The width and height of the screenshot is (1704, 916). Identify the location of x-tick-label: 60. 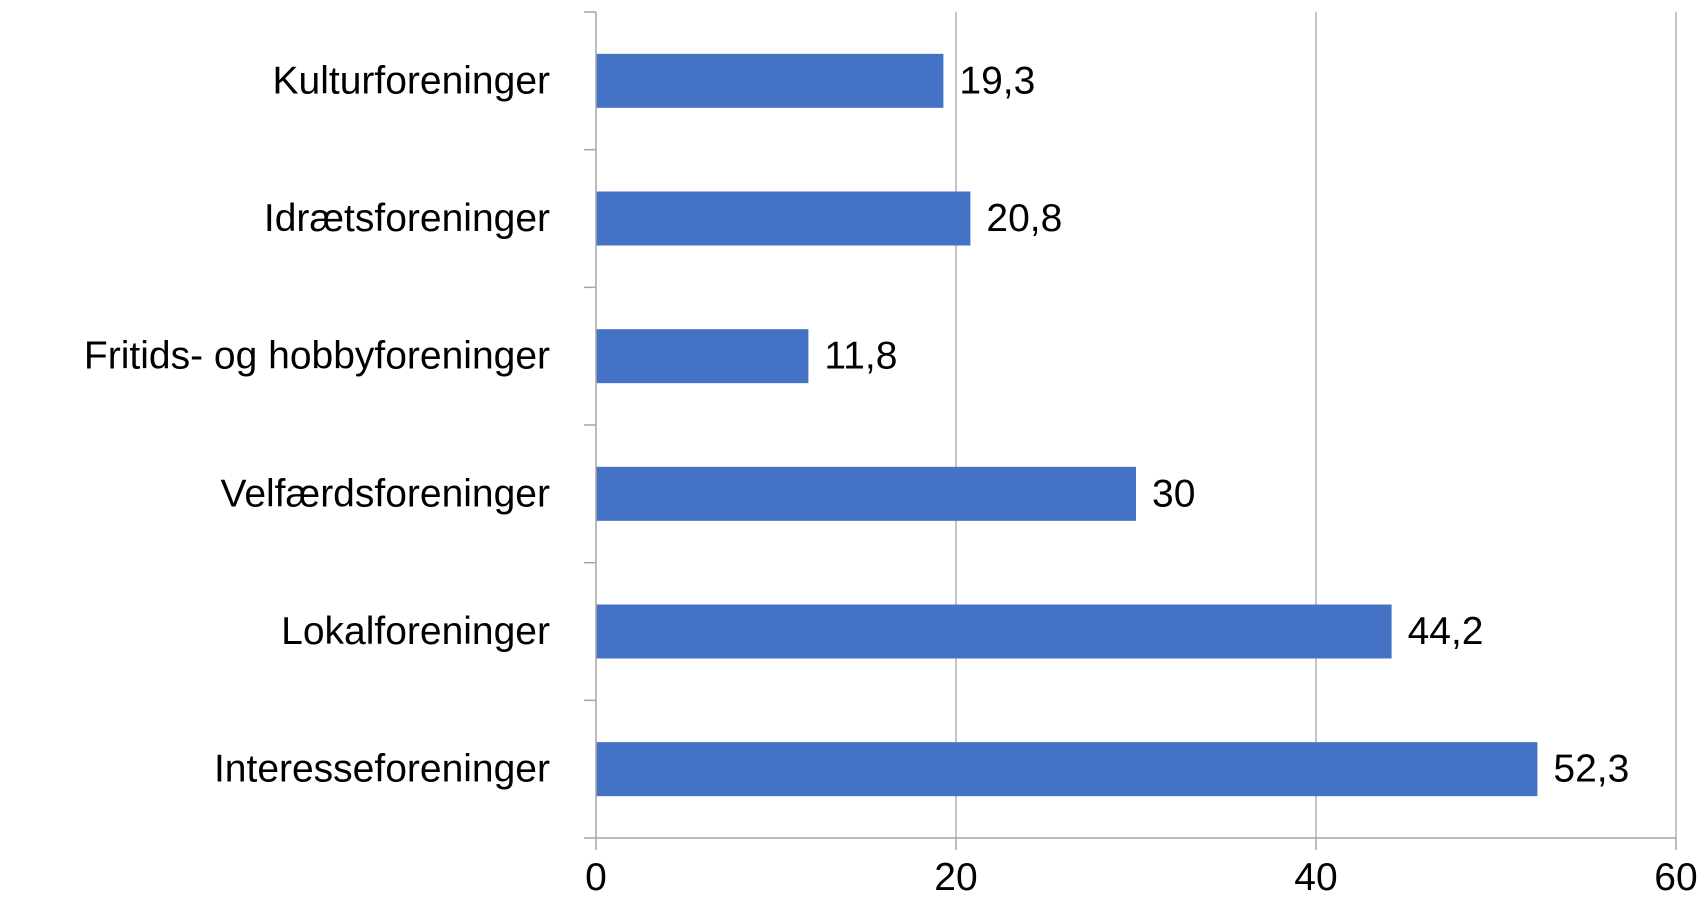
(1675, 877).